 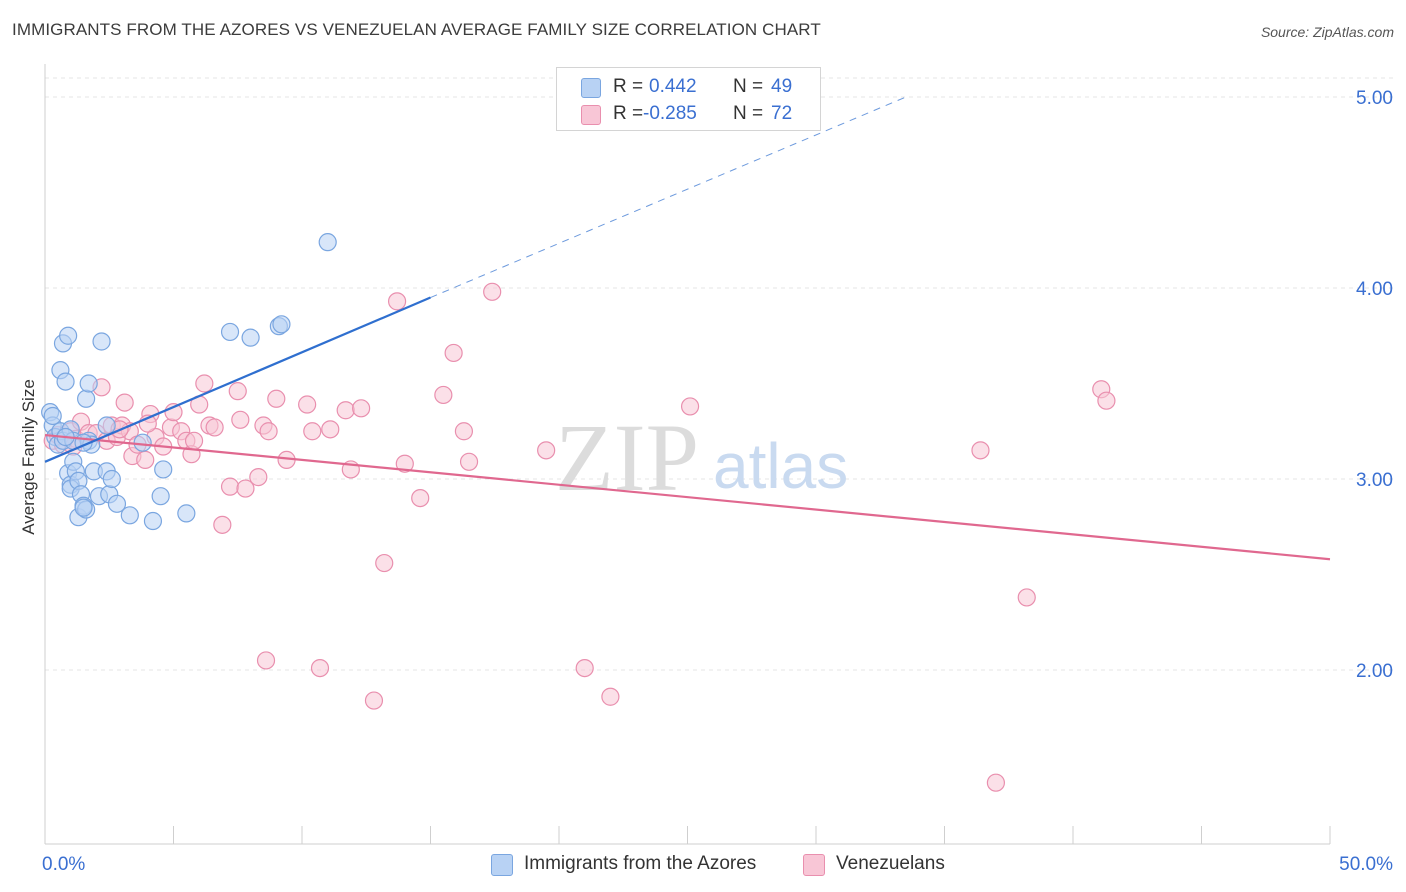 I want to click on legend-r-value: -0.285, so click(x=670, y=113).